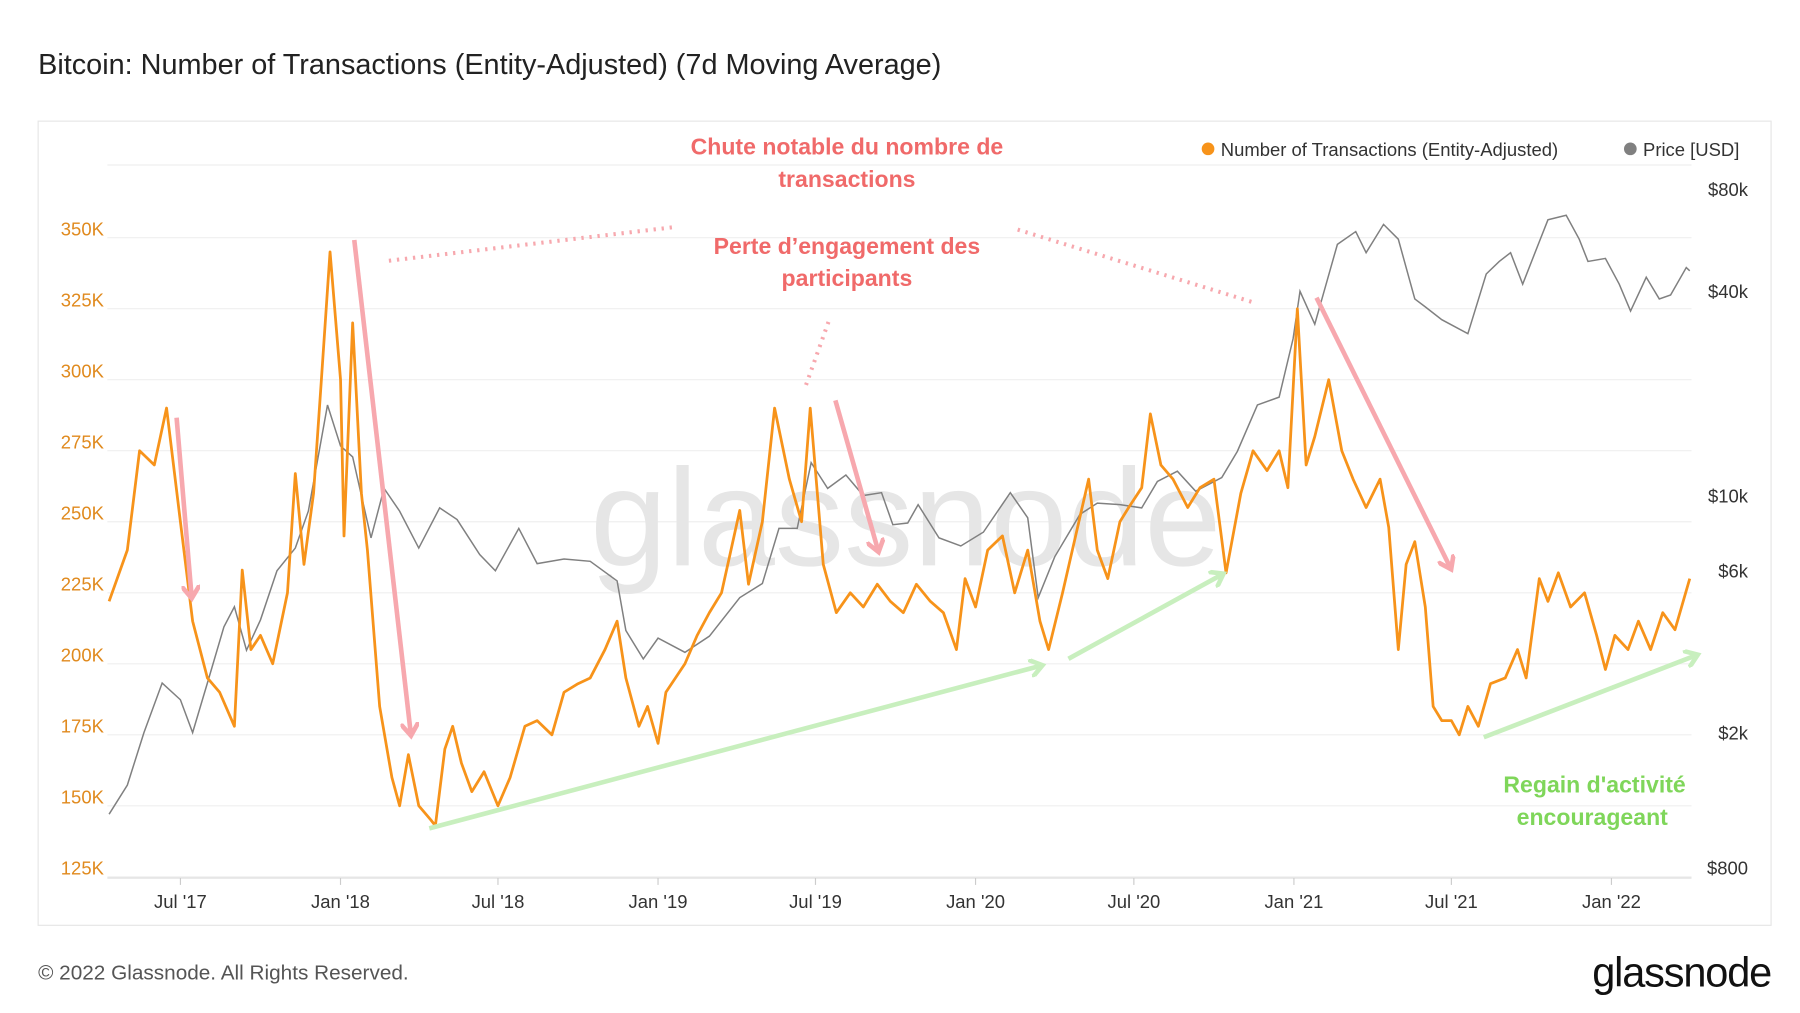 The width and height of the screenshot is (1800, 1013). Describe the element at coordinates (821, 308) in the screenshot. I see `dotted-connectors` at that location.